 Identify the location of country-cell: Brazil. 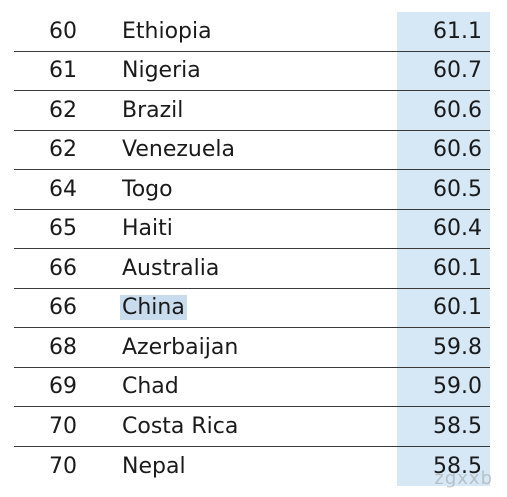
(152, 110).